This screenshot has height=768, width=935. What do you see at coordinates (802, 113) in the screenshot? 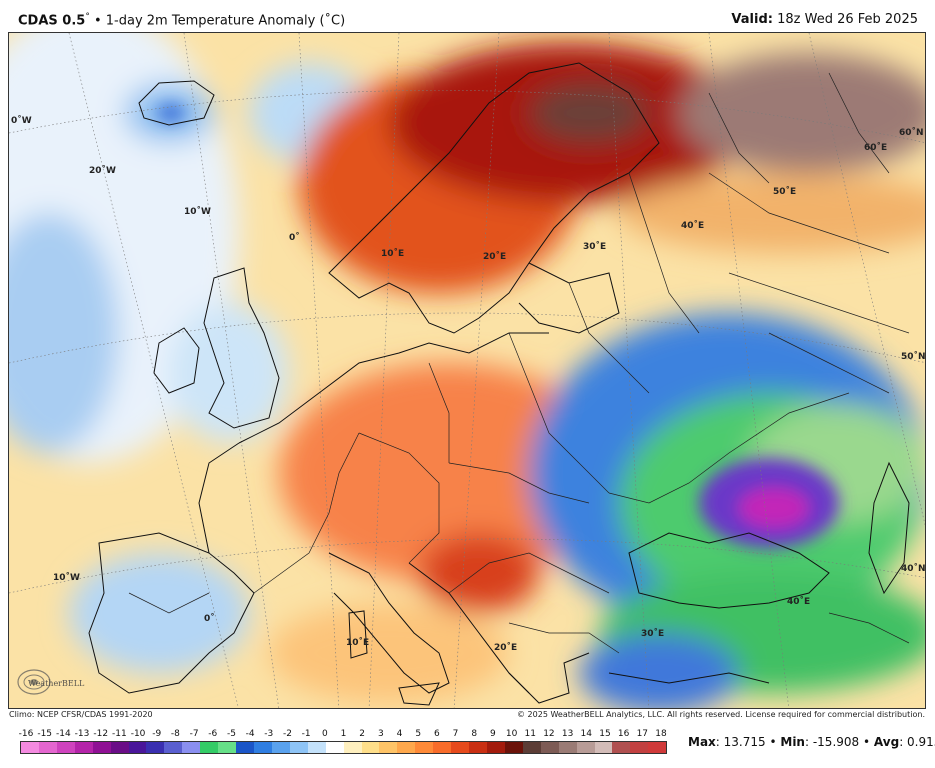
I see `russia-very-warm-area` at bounding box center [802, 113].